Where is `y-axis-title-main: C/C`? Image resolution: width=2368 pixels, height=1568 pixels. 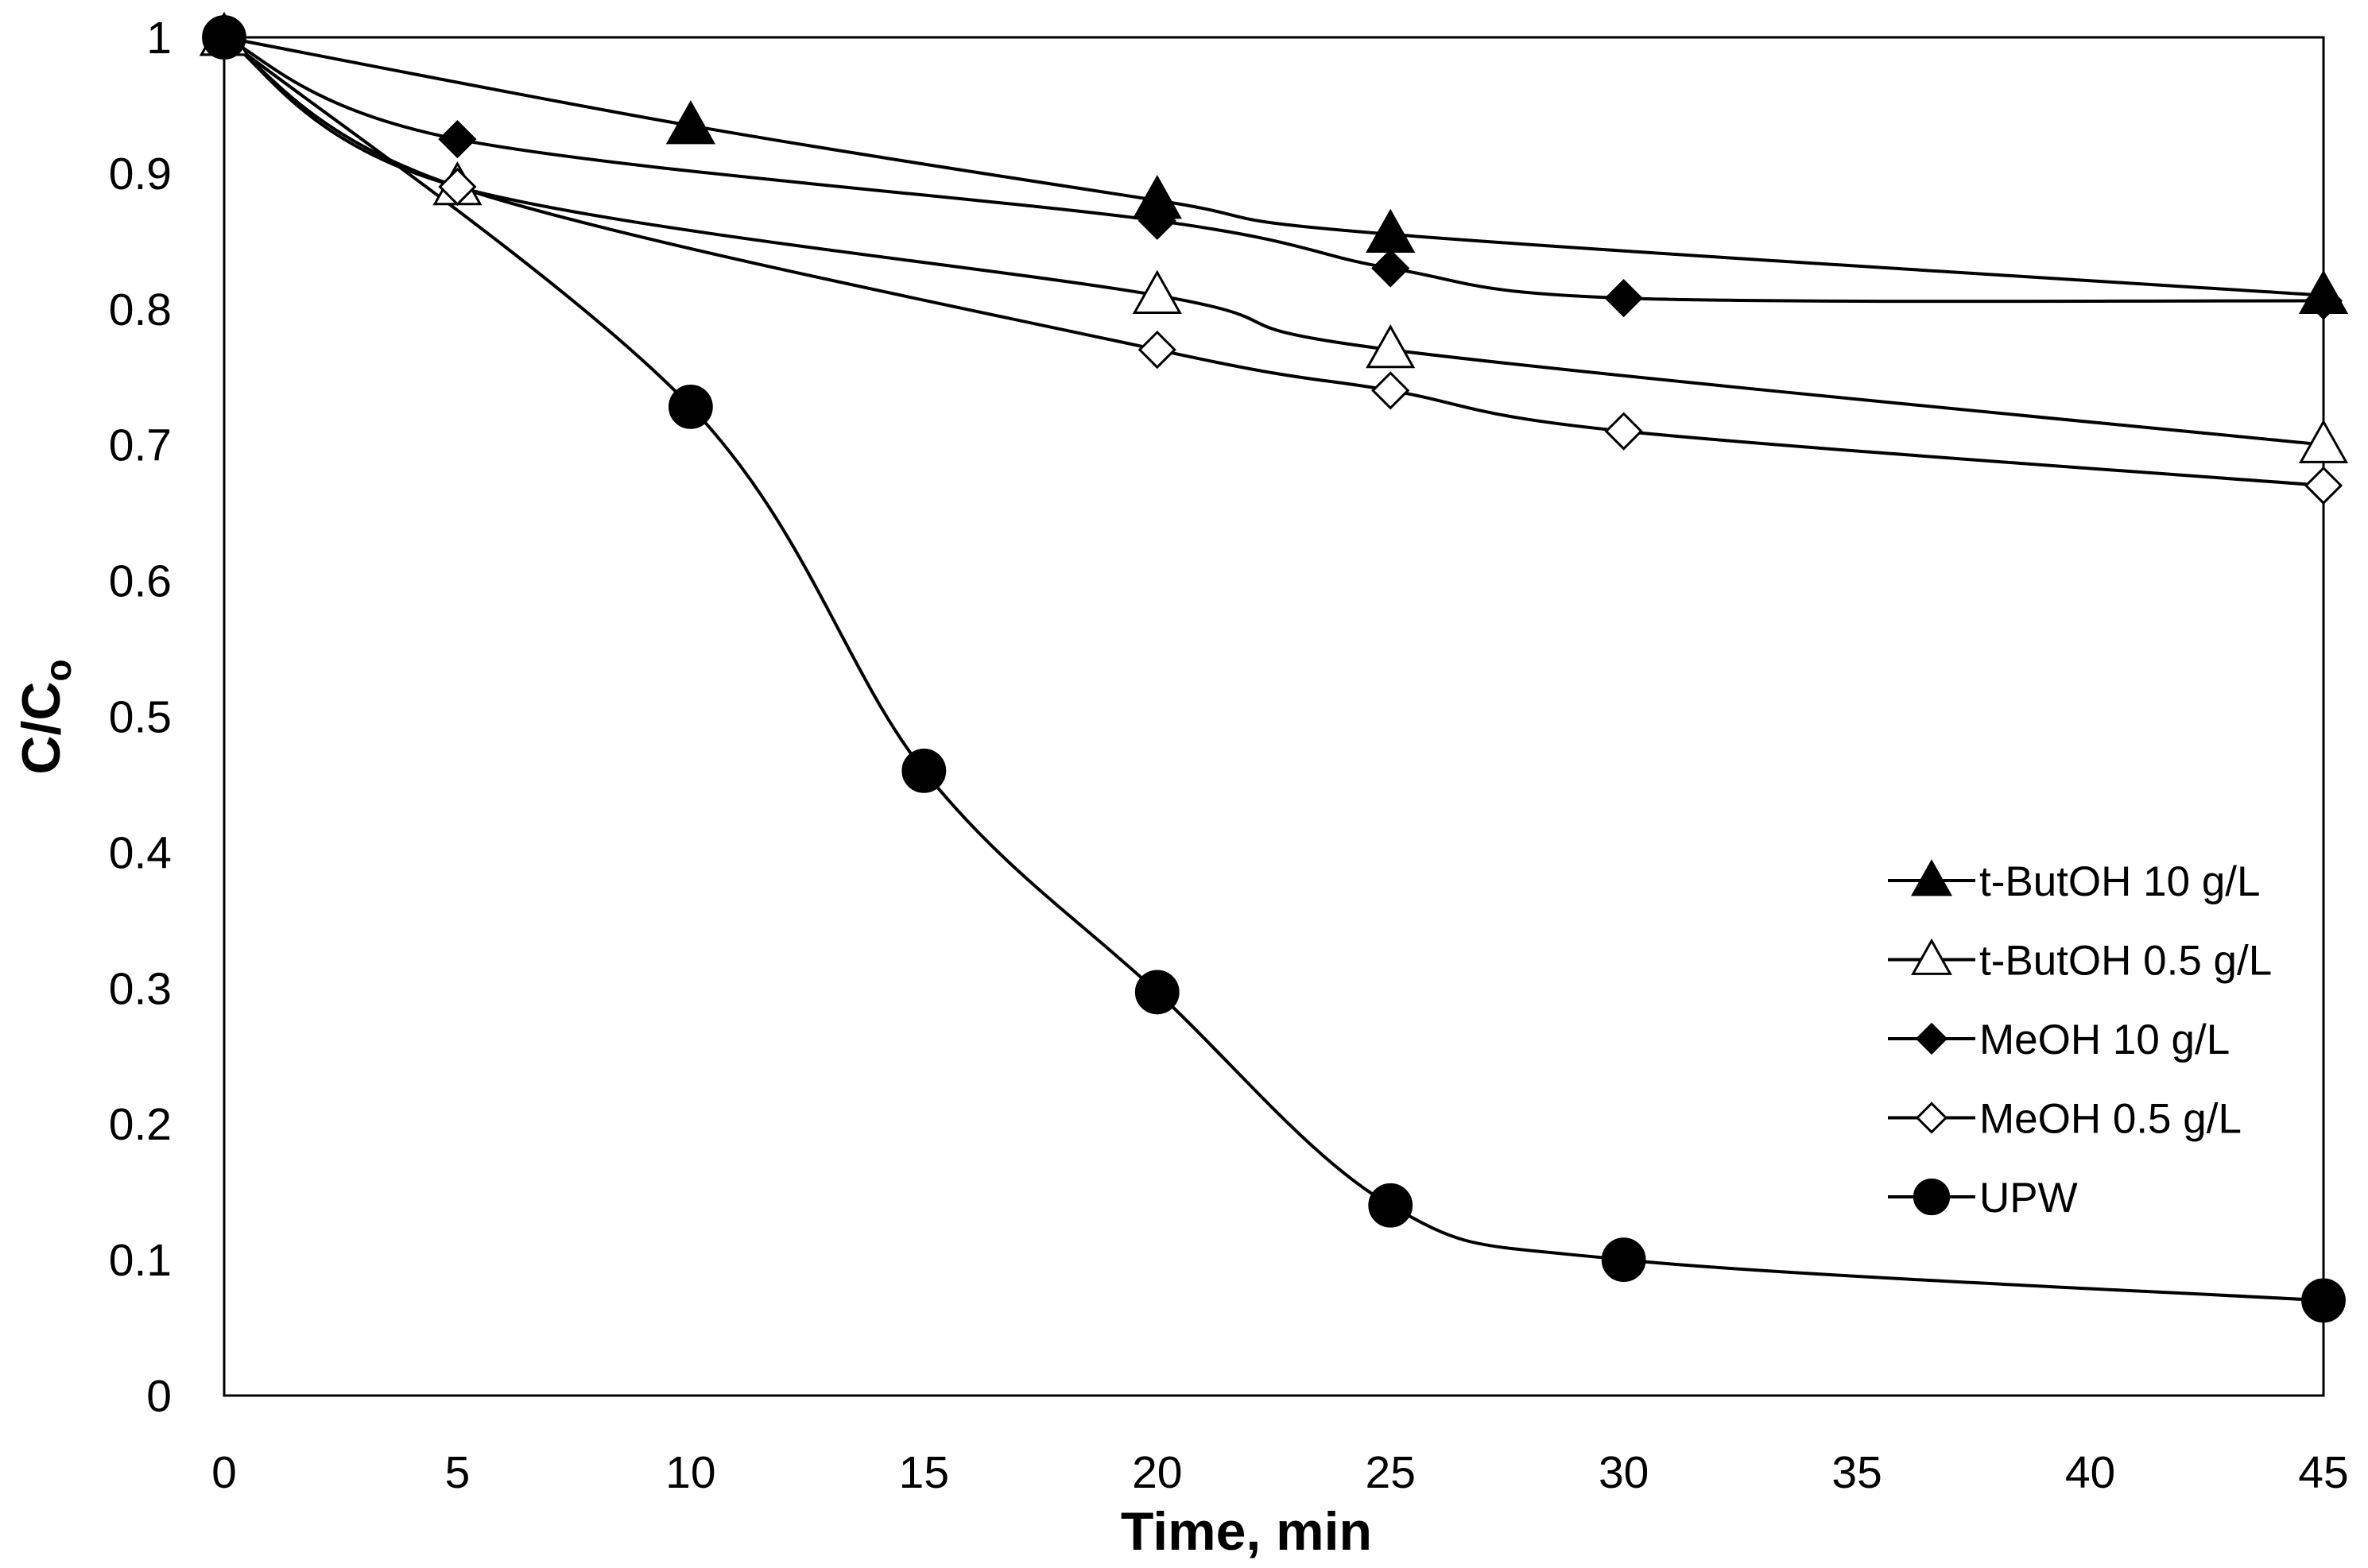 y-axis-title-main: C/C is located at coordinates (41, 728).